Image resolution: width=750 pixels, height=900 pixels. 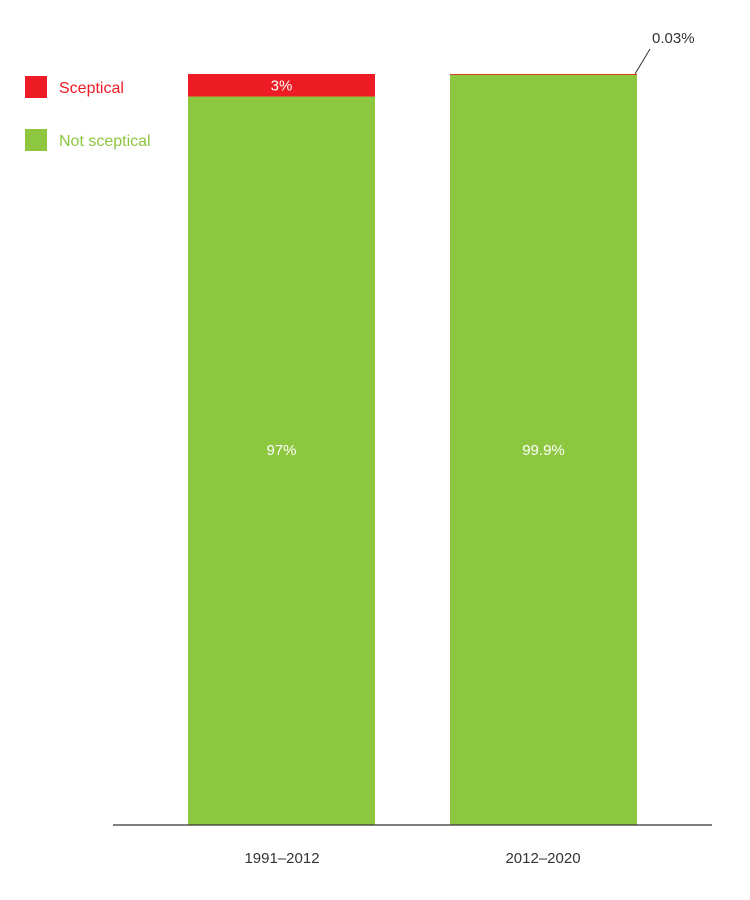 I want to click on bar-sceptical-1991-2012, so click(x=281, y=85).